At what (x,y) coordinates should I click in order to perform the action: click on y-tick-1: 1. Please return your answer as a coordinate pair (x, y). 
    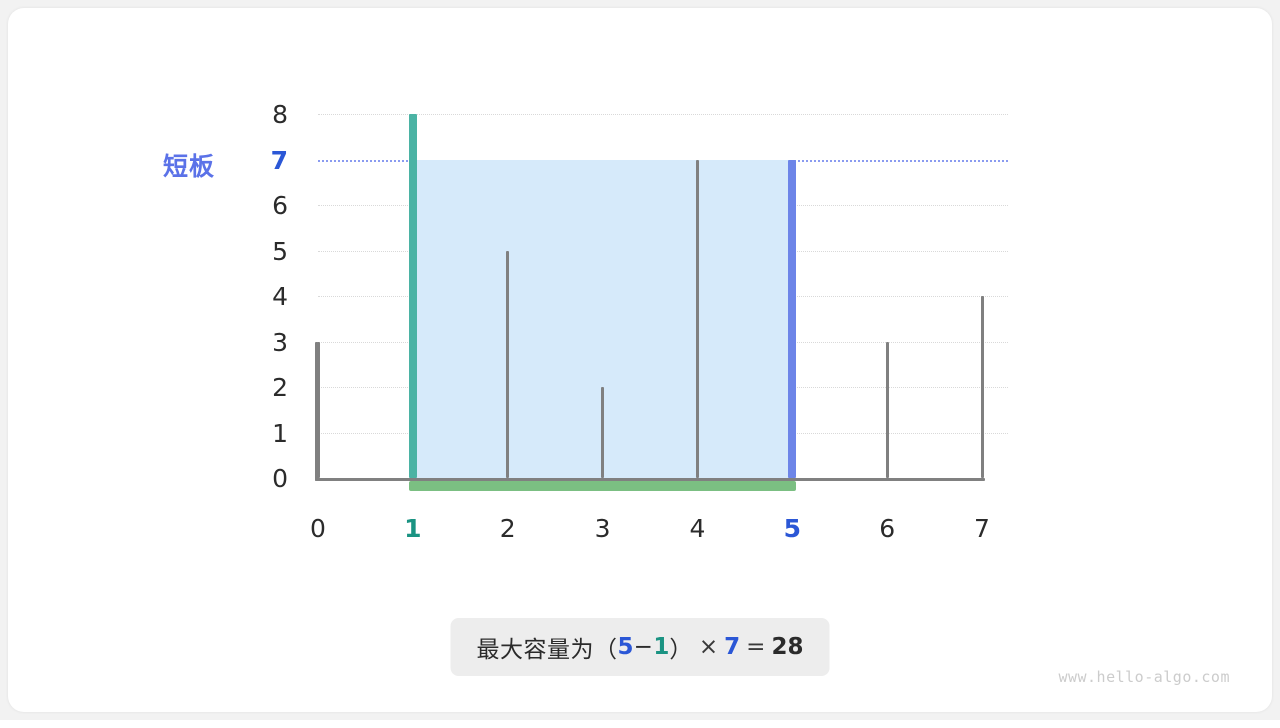
    Looking at the image, I should click on (280, 433).